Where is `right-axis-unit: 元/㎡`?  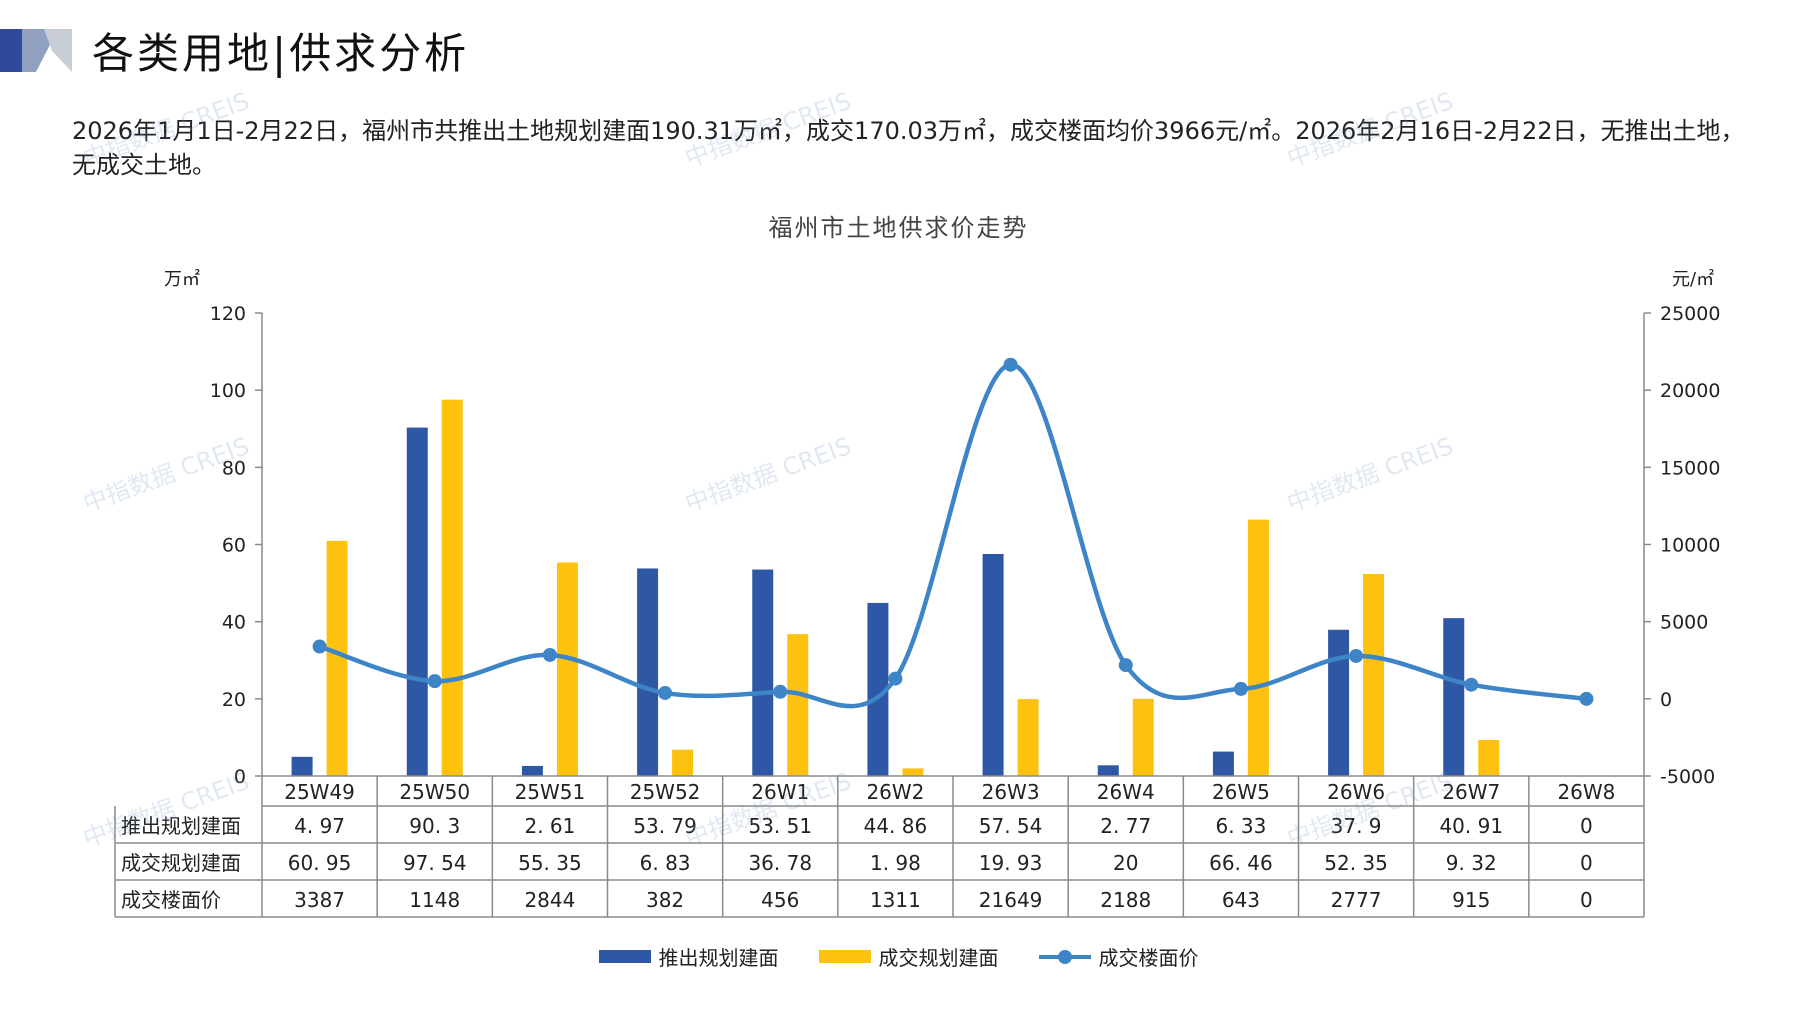 right-axis-unit: 元/㎡ is located at coordinates (1693, 279).